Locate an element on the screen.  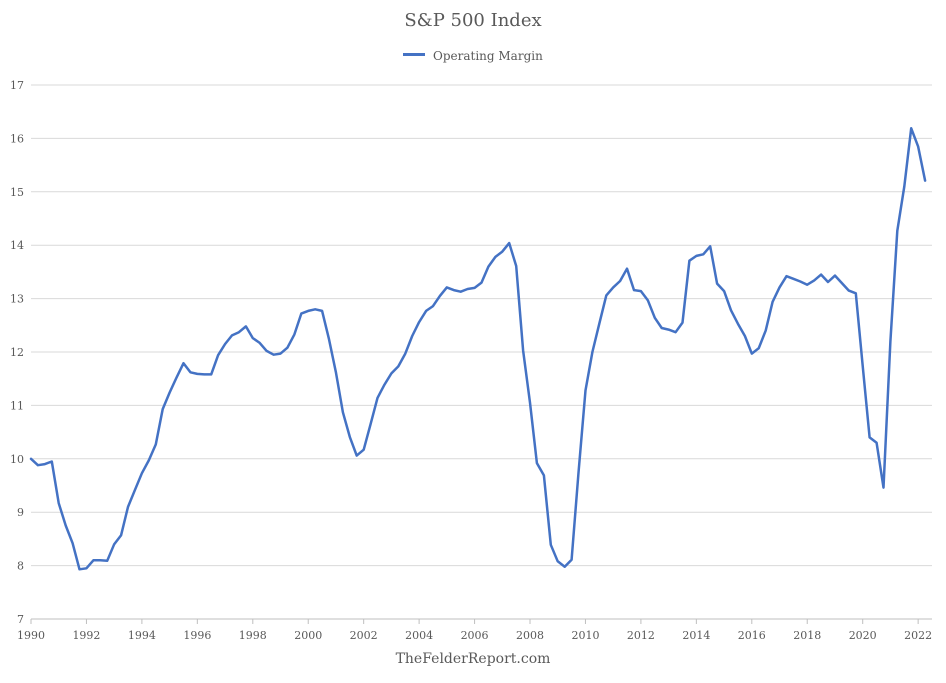
legend: Operating Margin is located at coordinates (473, 56).